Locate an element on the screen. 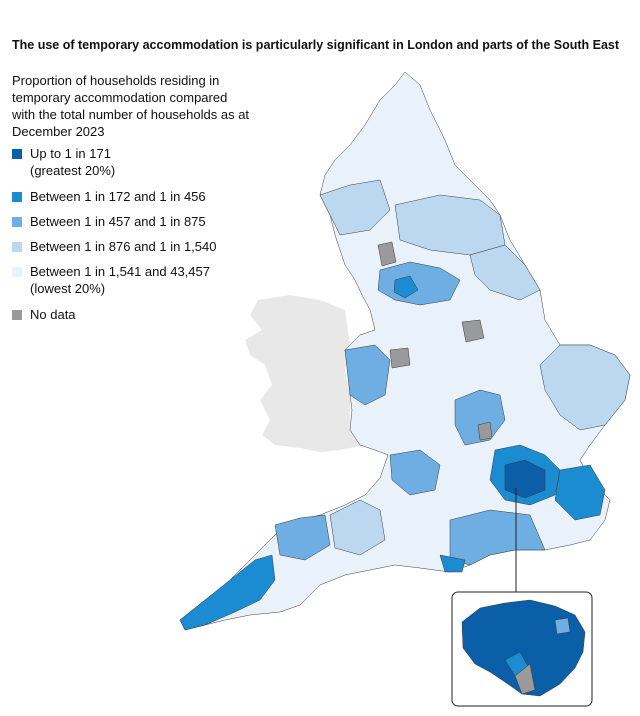 Image resolution: width=640 pixels, height=716 pixels. legend-label: Between 1 in 172 and 1 in 456 is located at coordinates (118, 196).